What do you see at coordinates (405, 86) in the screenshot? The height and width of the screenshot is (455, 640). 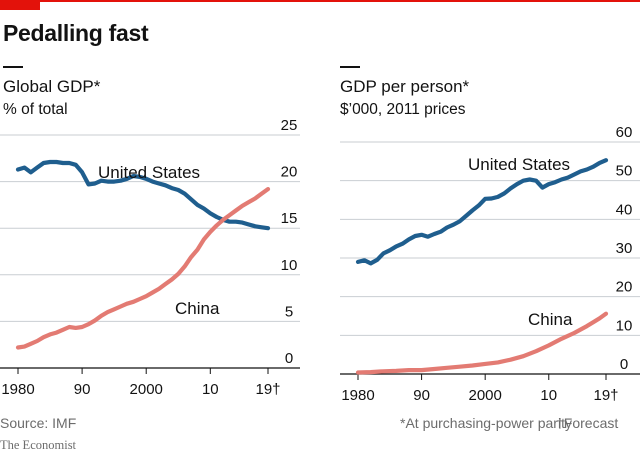 I see `right-panel-title: GDP per person*` at bounding box center [405, 86].